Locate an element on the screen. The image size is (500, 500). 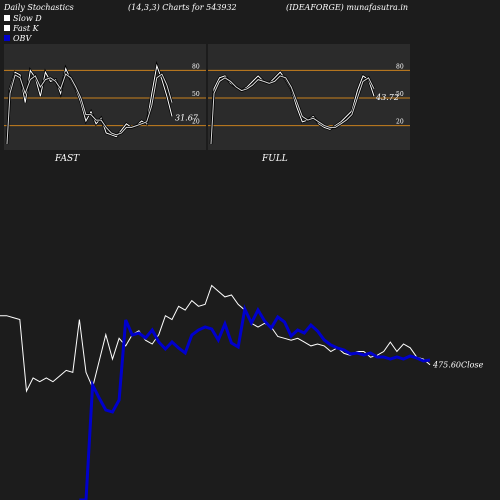
legend-item-slow-d: Slow D is located at coordinates (23, 18).